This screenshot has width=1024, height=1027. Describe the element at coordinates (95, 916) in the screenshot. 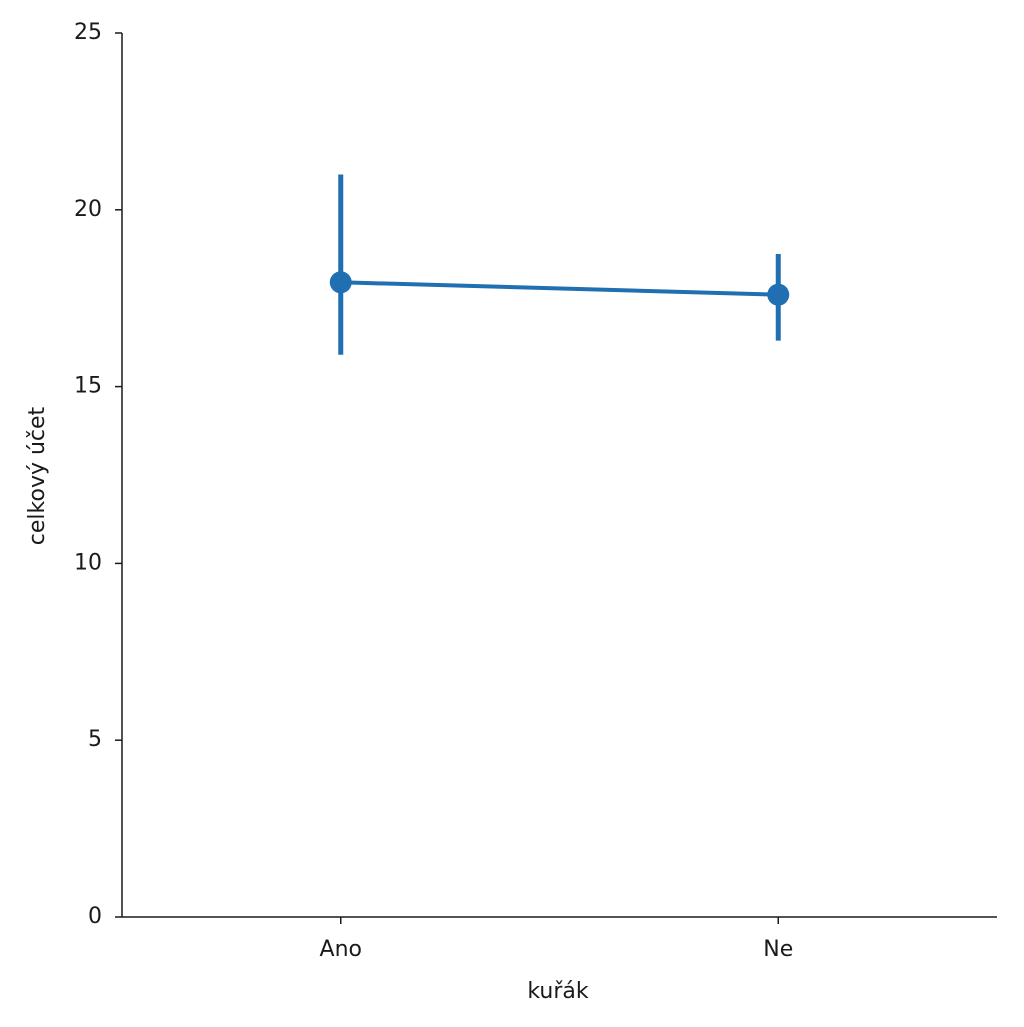

I see `y-tick-label: 0` at that location.